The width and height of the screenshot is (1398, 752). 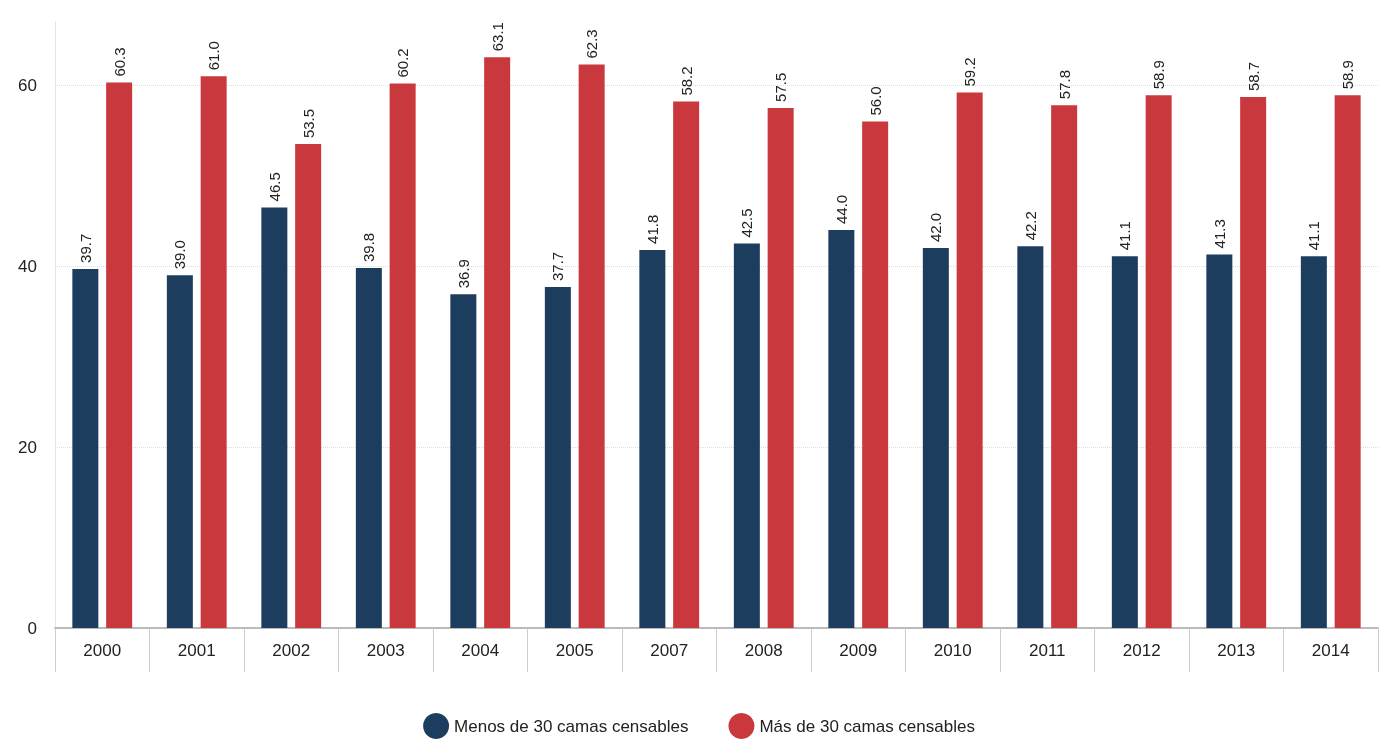 I want to click on data-label: 46.5, so click(x=274, y=187).